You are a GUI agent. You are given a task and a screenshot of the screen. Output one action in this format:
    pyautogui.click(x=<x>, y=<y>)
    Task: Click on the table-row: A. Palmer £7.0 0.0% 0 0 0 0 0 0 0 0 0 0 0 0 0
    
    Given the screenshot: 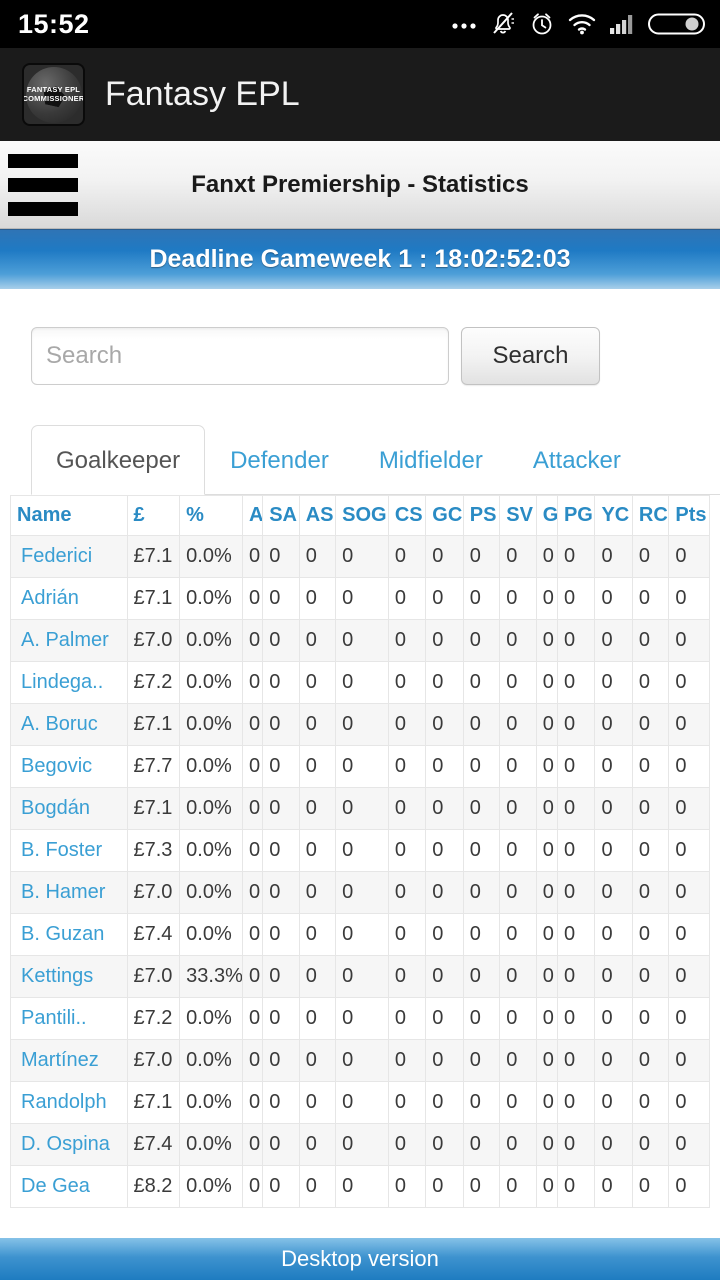 What is the action you would take?
    pyautogui.click(x=360, y=640)
    